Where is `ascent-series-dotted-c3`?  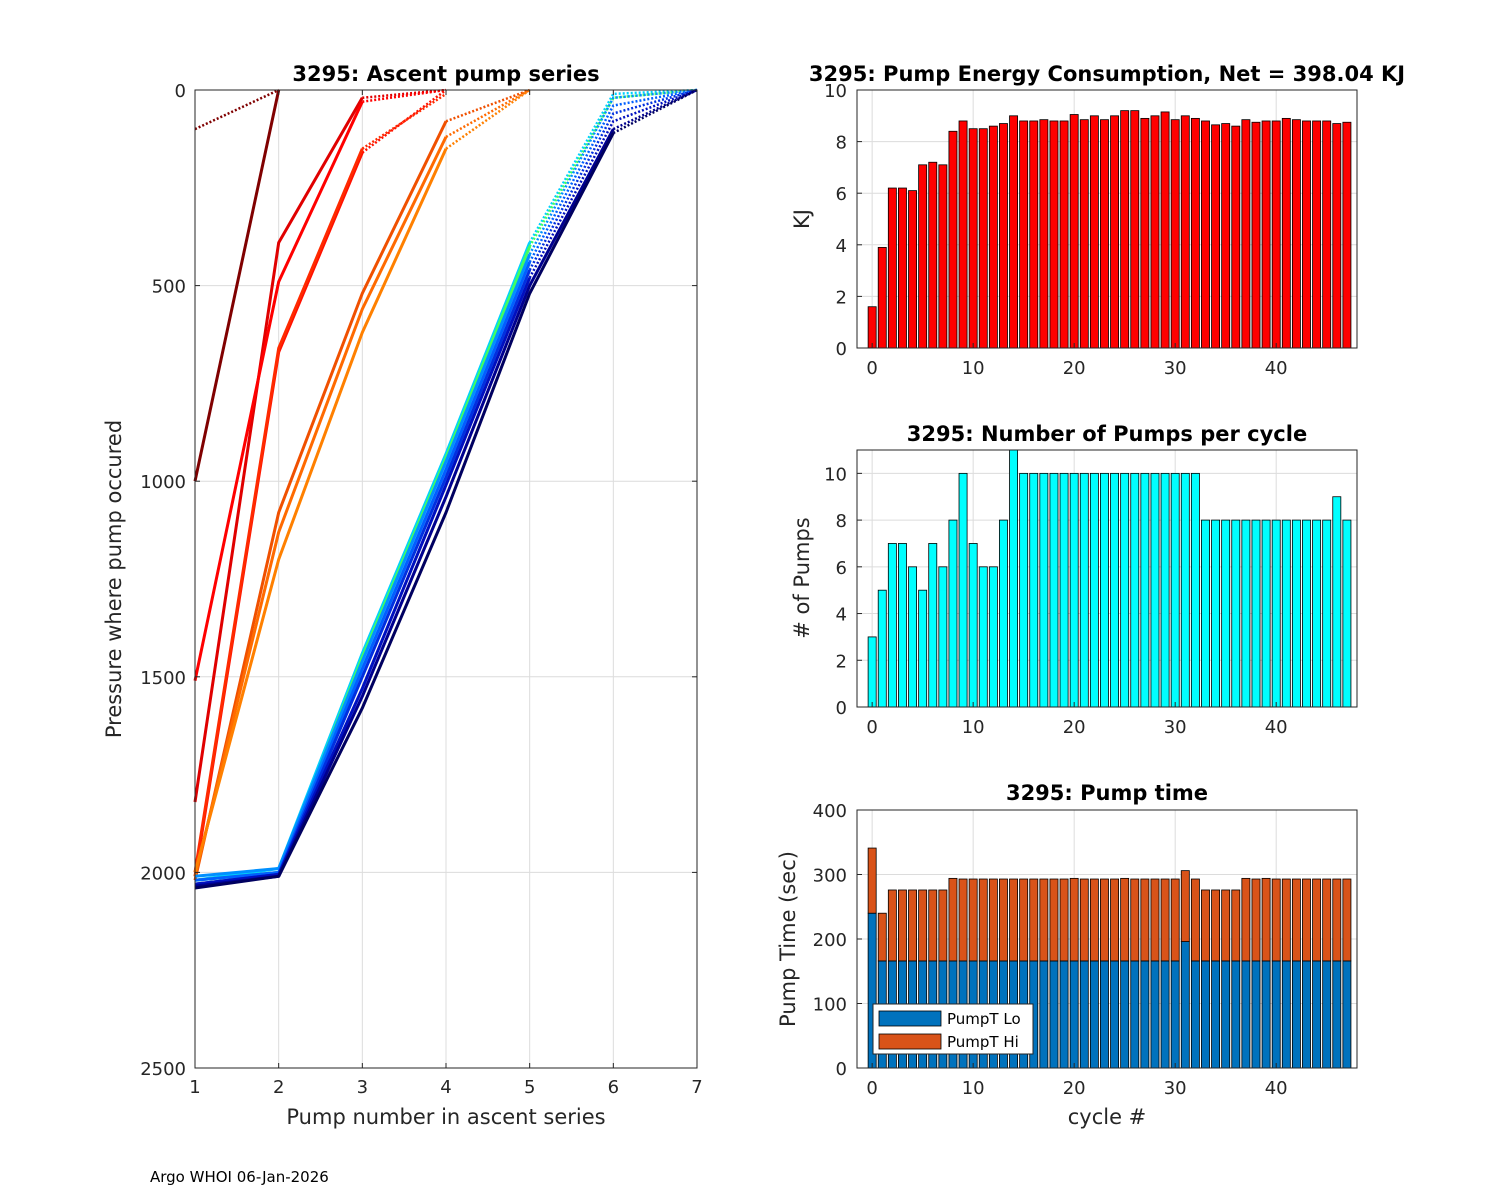 ascent-series-dotted-c3 is located at coordinates (404, 121).